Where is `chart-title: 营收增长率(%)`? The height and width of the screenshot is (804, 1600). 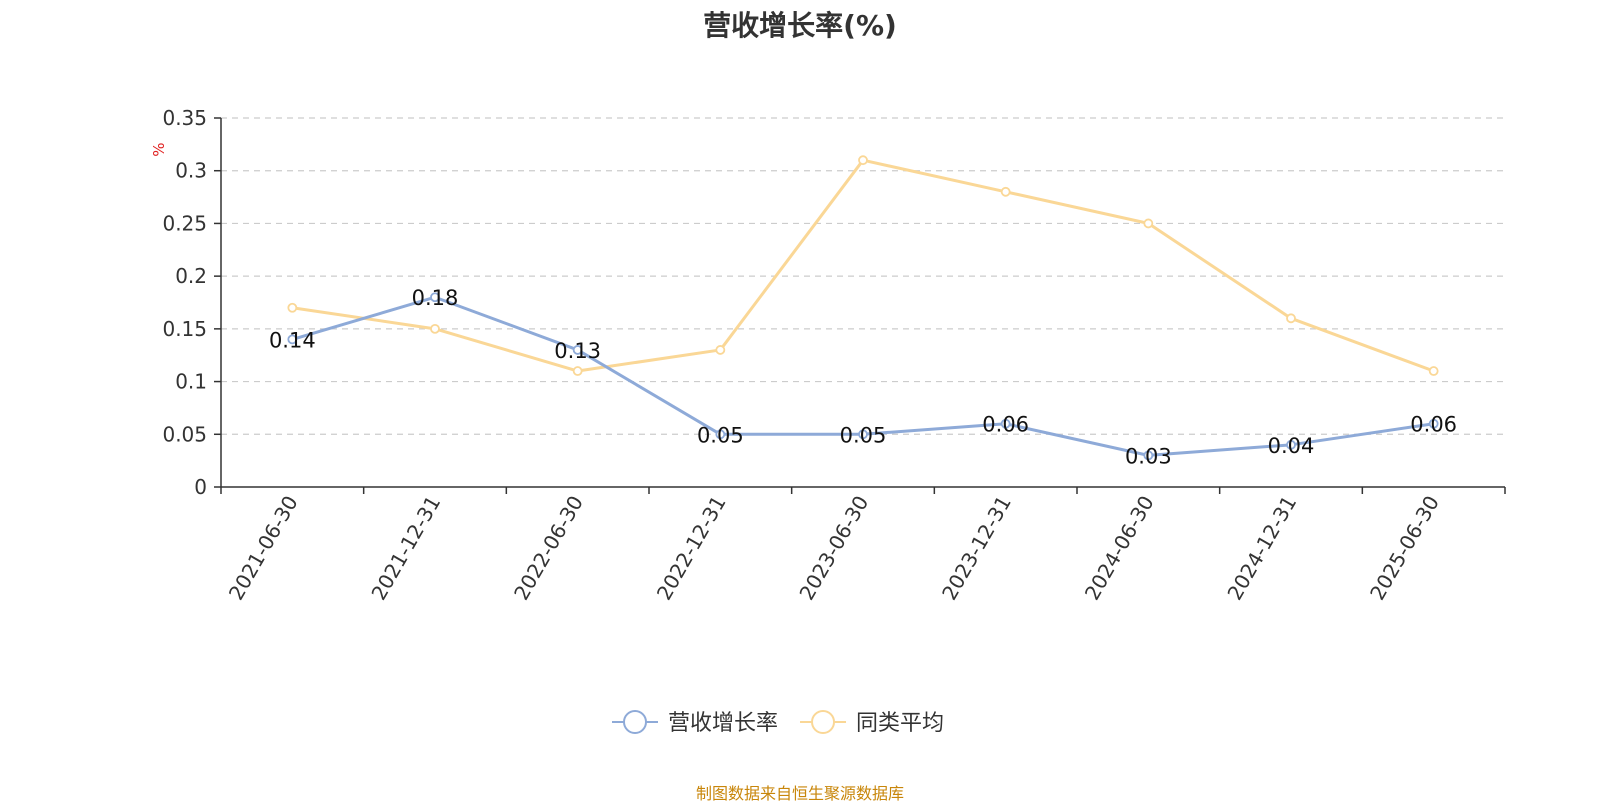 chart-title: 营收增长率(%) is located at coordinates (800, 25).